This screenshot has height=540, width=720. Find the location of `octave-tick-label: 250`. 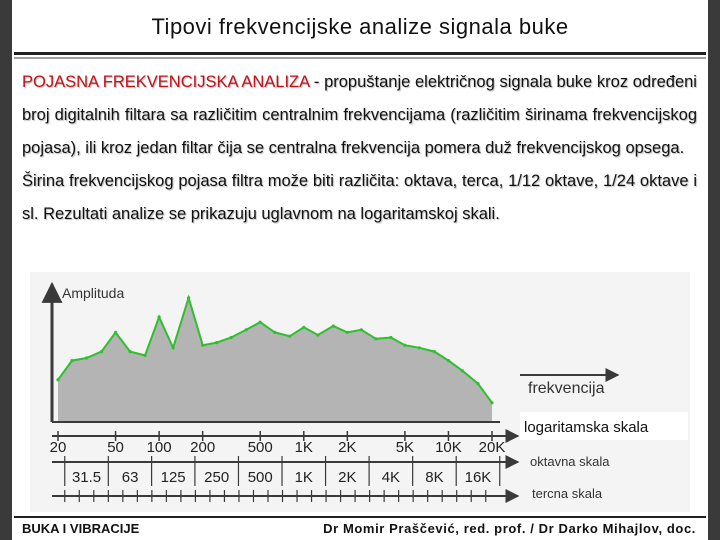

octave-tick-label: 250 is located at coordinates (216, 477).